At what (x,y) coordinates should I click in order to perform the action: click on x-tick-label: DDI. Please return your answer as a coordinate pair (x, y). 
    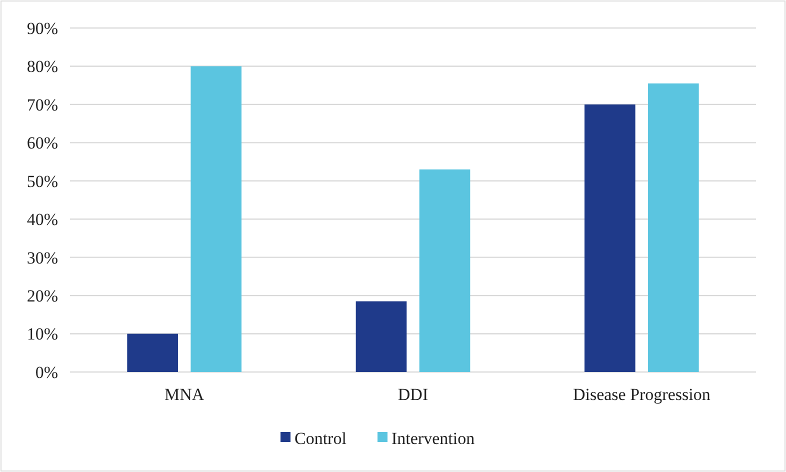
    Looking at the image, I should click on (413, 394).